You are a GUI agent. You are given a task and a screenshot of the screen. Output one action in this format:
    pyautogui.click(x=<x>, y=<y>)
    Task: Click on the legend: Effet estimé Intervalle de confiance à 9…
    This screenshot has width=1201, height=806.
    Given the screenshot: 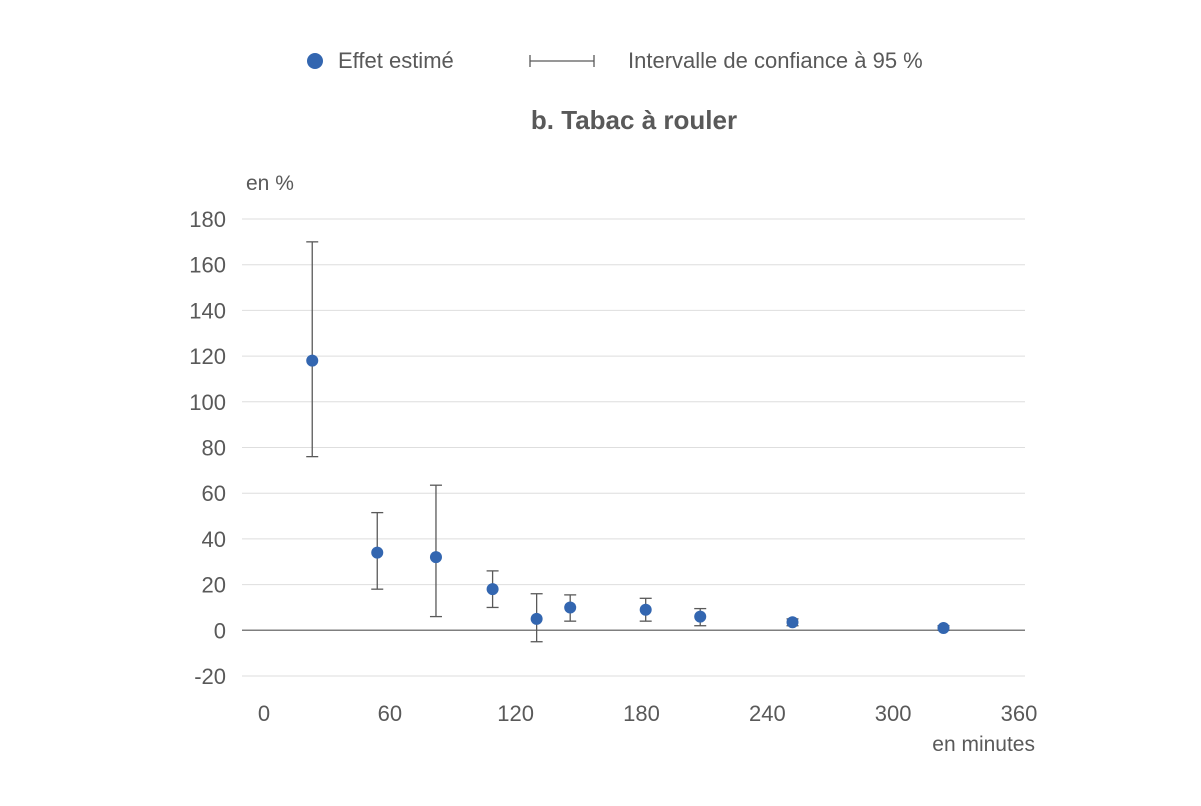 What is the action you would take?
    pyautogui.click(x=615, y=60)
    